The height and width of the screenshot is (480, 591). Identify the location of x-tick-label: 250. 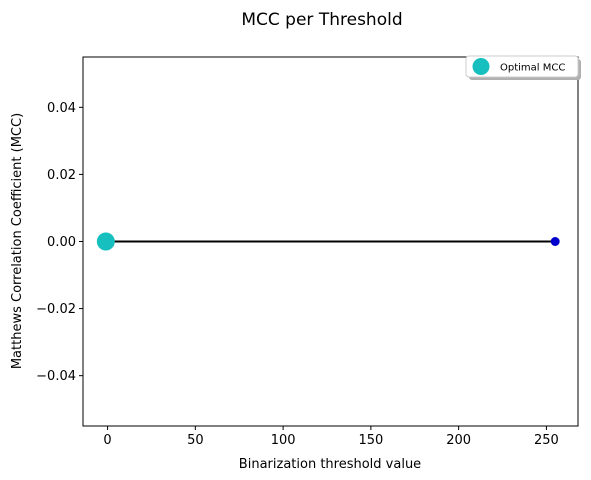
(546, 440).